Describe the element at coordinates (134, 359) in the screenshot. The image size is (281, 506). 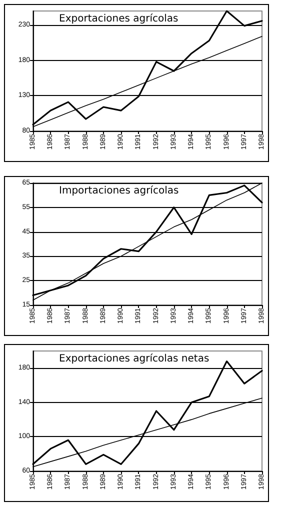
I see `chart-title: Exportaciones agrícolas netas` at that location.